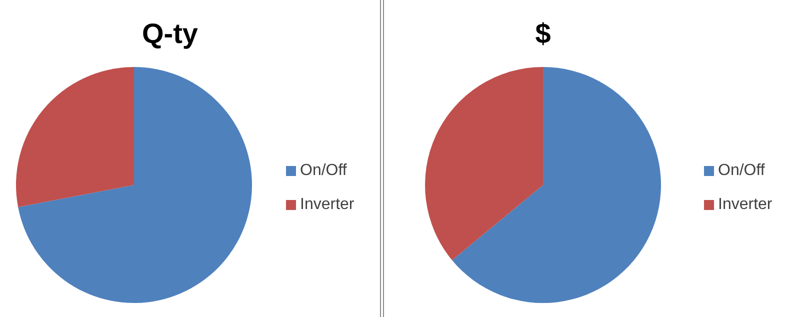  I want to click on chart-title: Q-ty, so click(170, 34).